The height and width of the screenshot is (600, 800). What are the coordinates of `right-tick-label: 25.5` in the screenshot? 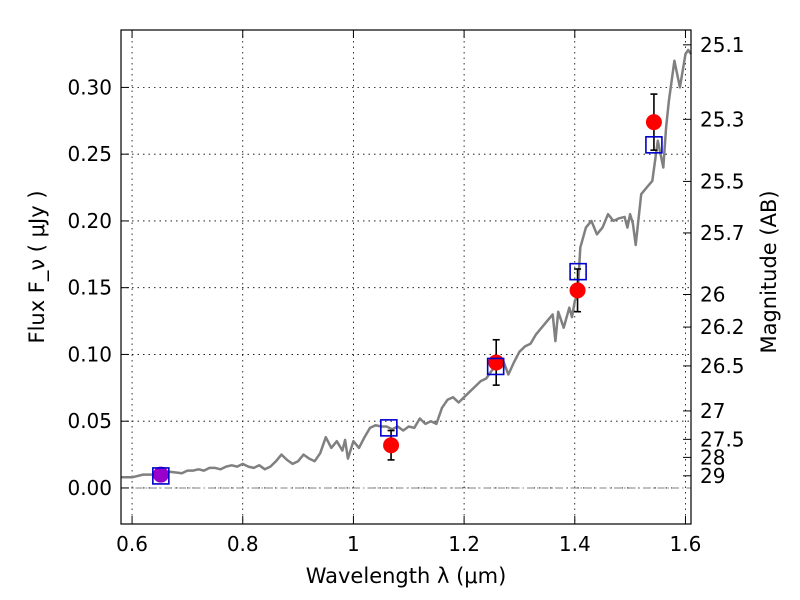 It's located at (722, 181).